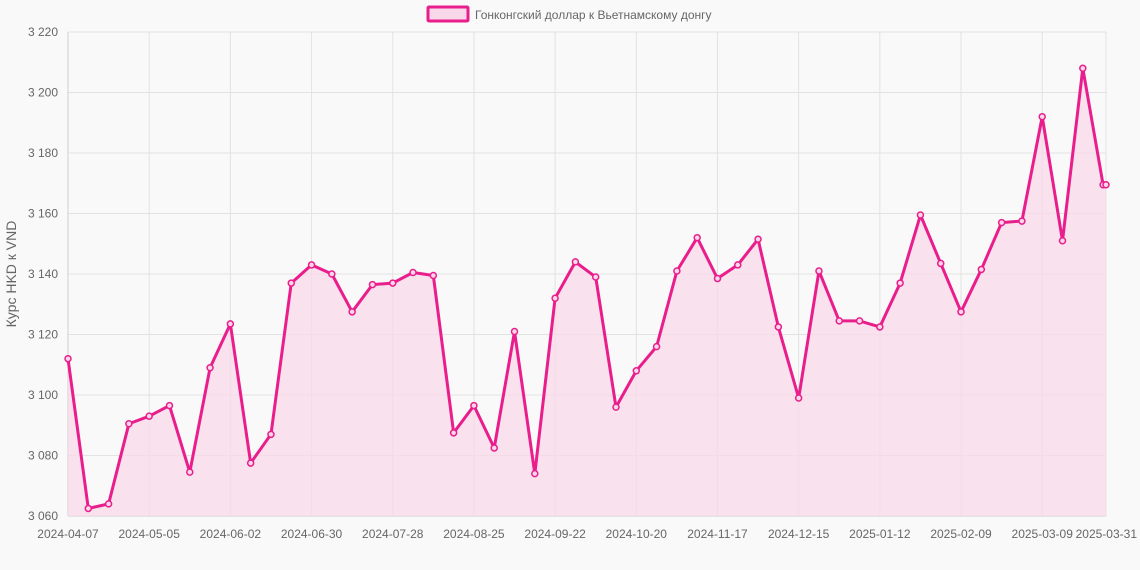 The image size is (1140, 570). I want to click on x-tick-label: 2025-02-09, so click(961, 534).